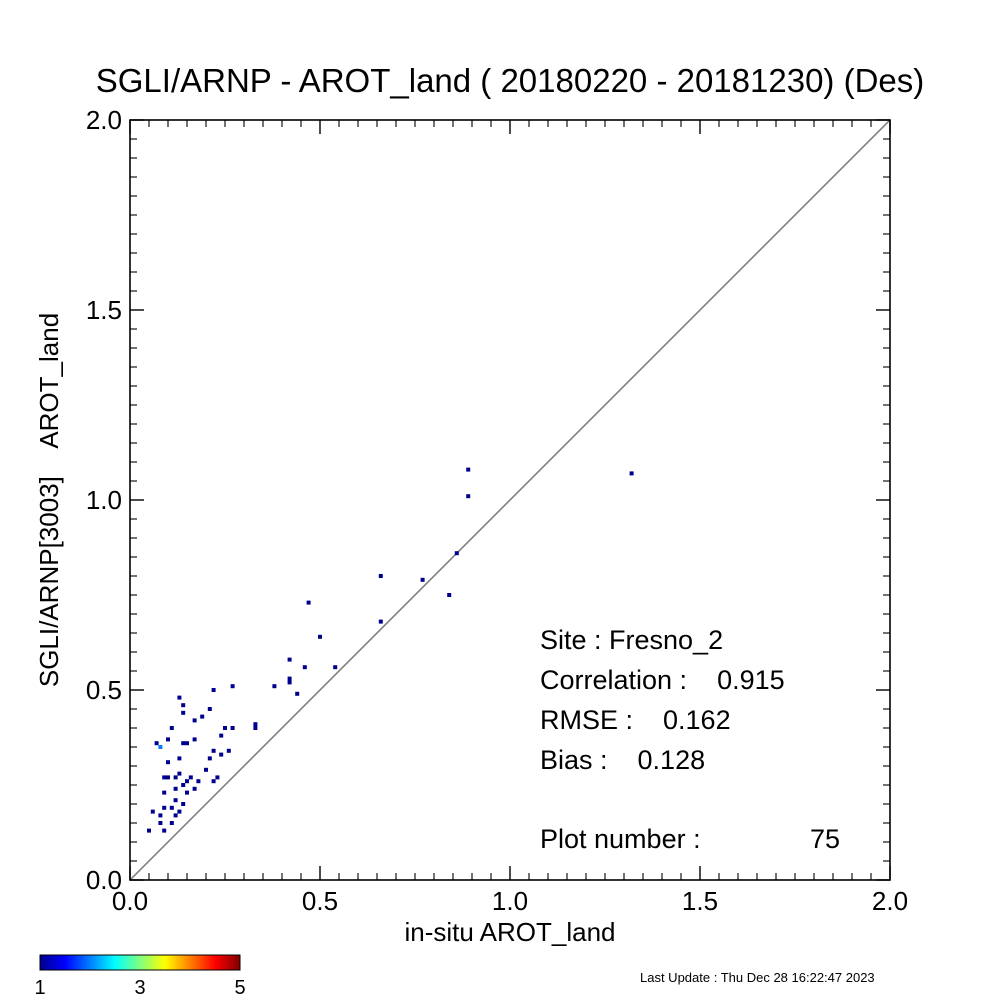 The image size is (1000, 1000). I want to click on last-update-timestamp: Last Update : Thu Dec 28 16:22:47 2023, so click(757, 977).